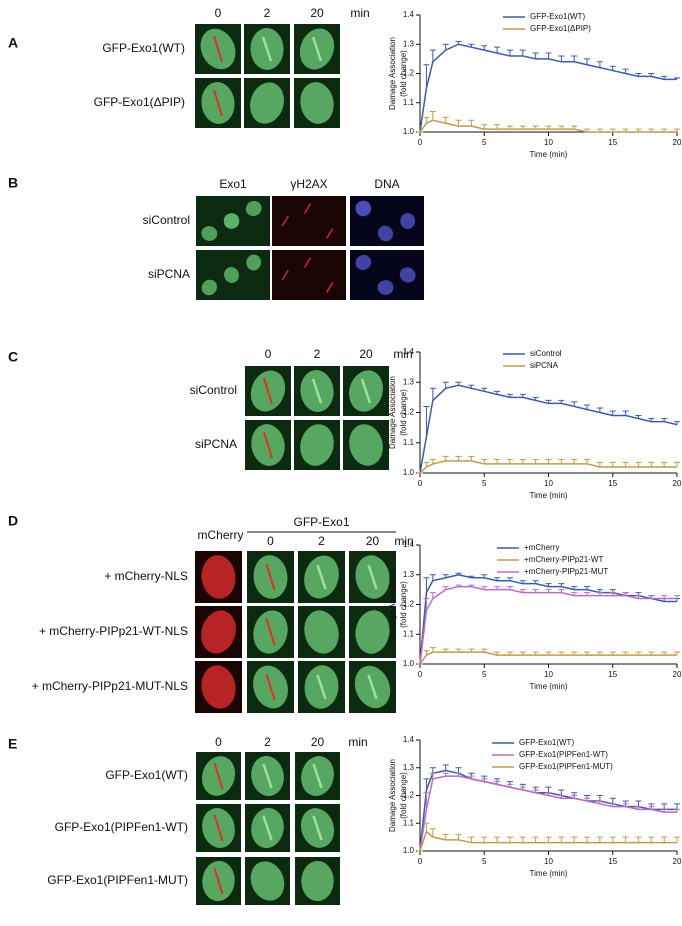 The image size is (682, 926). What do you see at coordinates (13, 183) in the screenshot?
I see `panel-label: B` at bounding box center [13, 183].